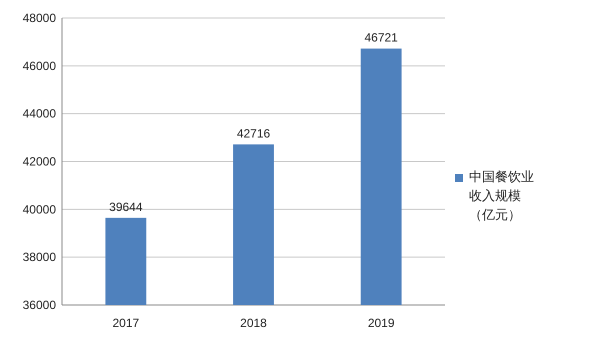 The height and width of the screenshot is (357, 600). Describe the element at coordinates (381, 37) in the screenshot. I see `data-label: 46721` at that location.